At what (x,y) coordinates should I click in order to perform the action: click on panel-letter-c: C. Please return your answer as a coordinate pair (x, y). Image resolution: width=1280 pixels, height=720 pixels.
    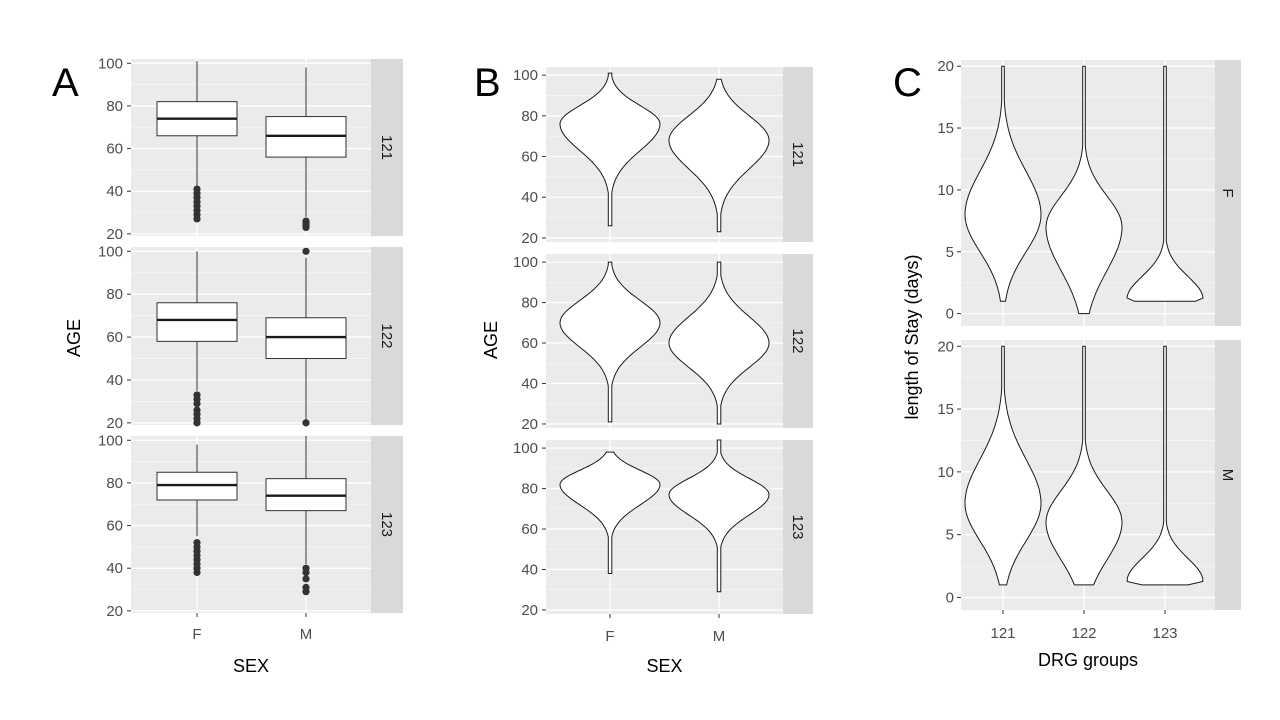
    Looking at the image, I should click on (907, 83).